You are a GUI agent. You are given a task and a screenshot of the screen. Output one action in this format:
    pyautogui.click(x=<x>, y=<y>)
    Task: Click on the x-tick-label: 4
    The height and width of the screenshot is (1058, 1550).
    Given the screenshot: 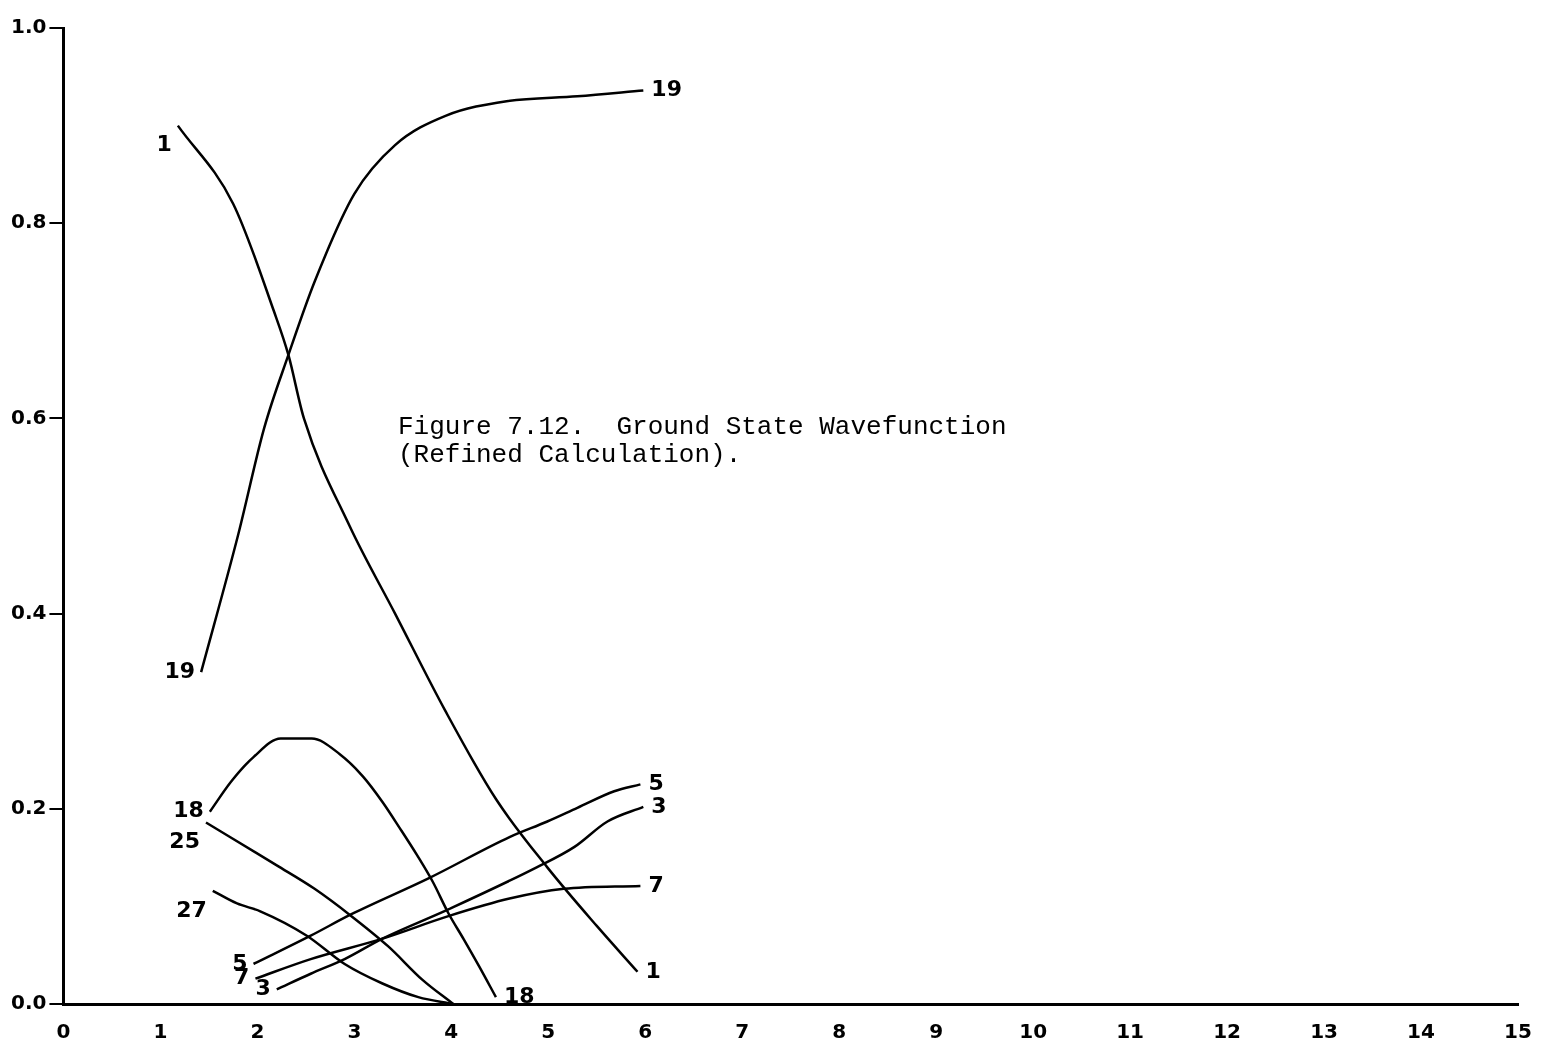 What is the action you would take?
    pyautogui.click(x=451, y=1031)
    